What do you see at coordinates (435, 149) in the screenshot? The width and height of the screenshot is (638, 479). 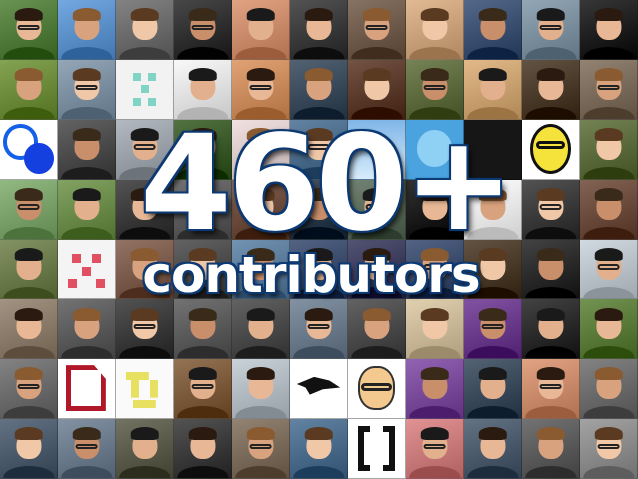 I see `twitter-bird-tile` at bounding box center [435, 149].